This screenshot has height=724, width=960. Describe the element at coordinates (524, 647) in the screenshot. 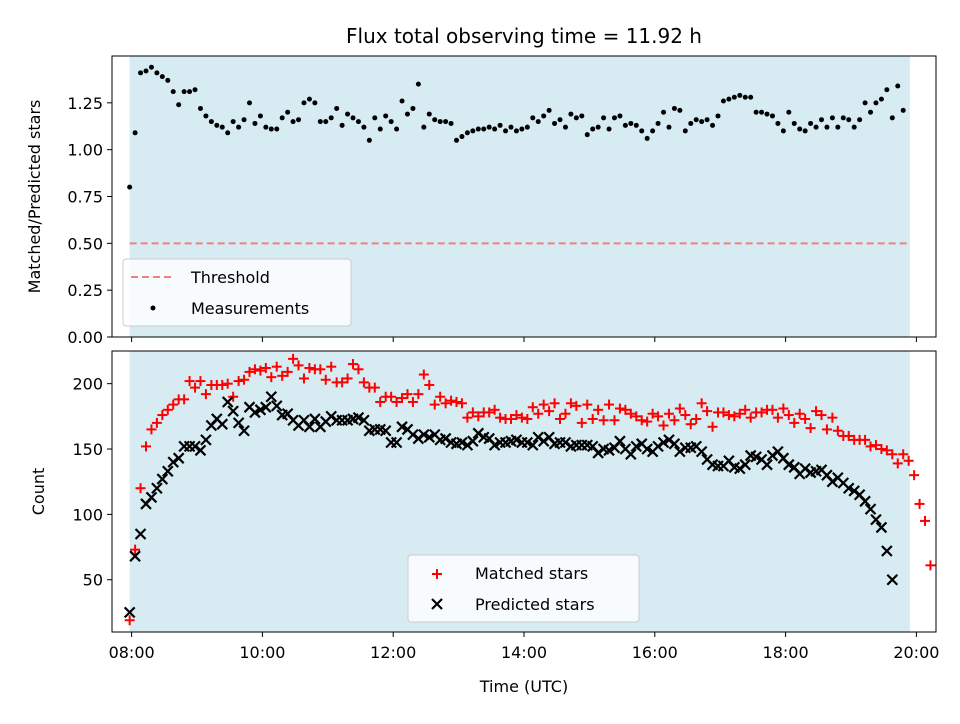

I see `bottom-x-ticks: 08:00 10:00 12:00 14:00 16:00 18:00 20:00` at that location.